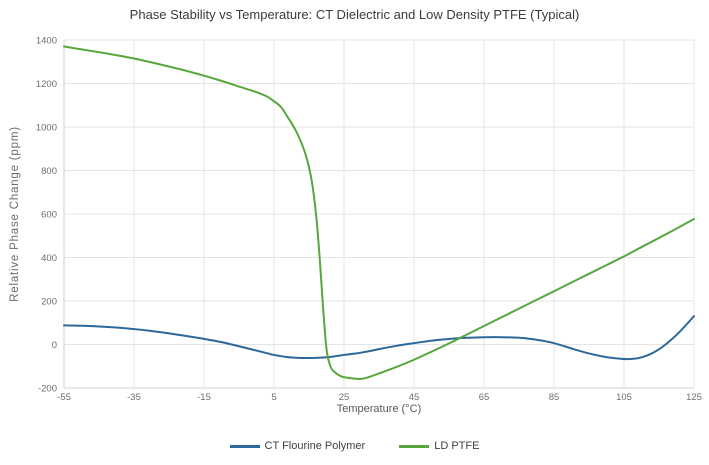 This screenshot has width=709, height=465. What do you see at coordinates (379, 338) in the screenshot?
I see `series-line-ct-flourine-polymer` at bounding box center [379, 338].